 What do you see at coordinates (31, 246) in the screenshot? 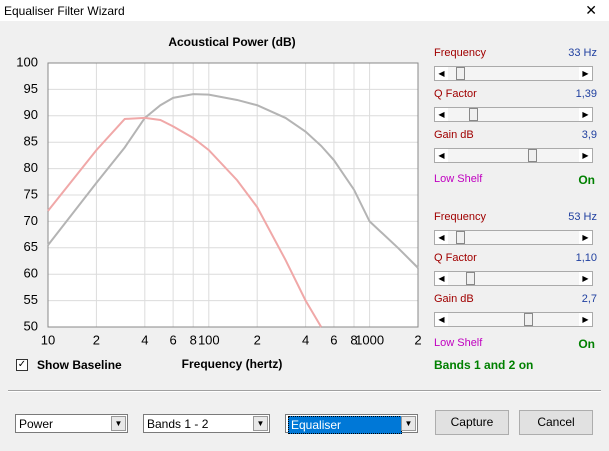
I see `y-tick-label: 65` at bounding box center [31, 246].